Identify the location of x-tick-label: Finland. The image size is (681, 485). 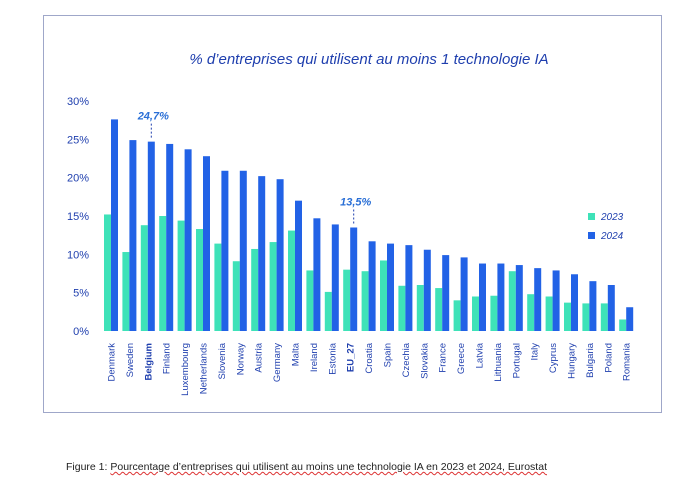
(167, 358).